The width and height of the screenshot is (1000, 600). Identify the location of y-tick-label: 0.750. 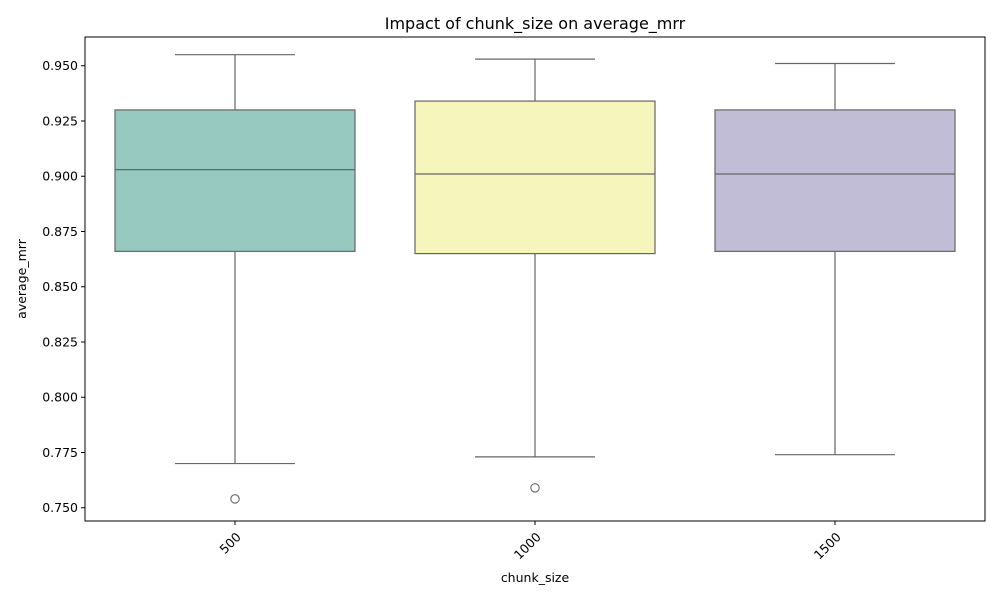
(60, 507).